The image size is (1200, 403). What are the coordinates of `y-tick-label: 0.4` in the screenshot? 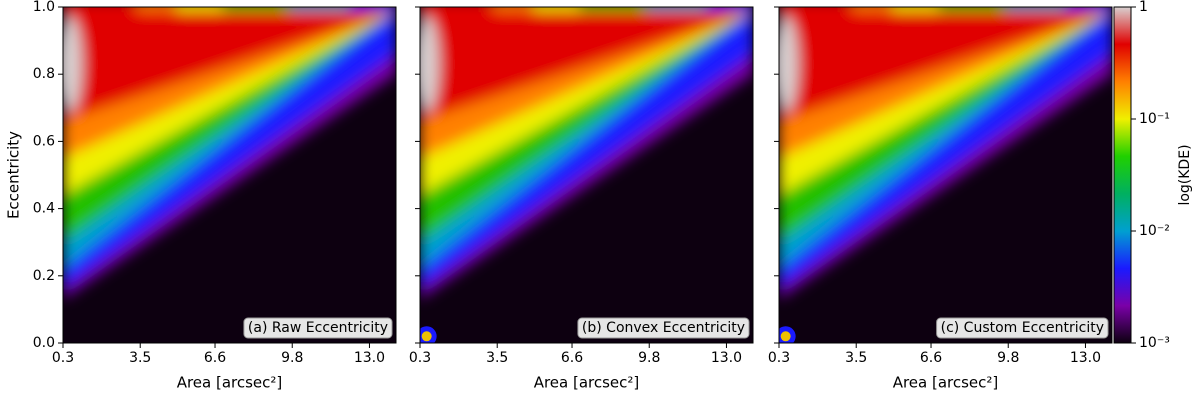 It's located at (44, 209).